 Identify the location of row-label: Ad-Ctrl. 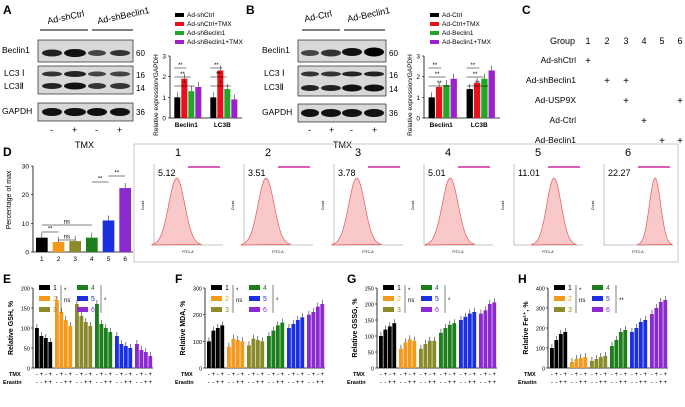
(563, 120).